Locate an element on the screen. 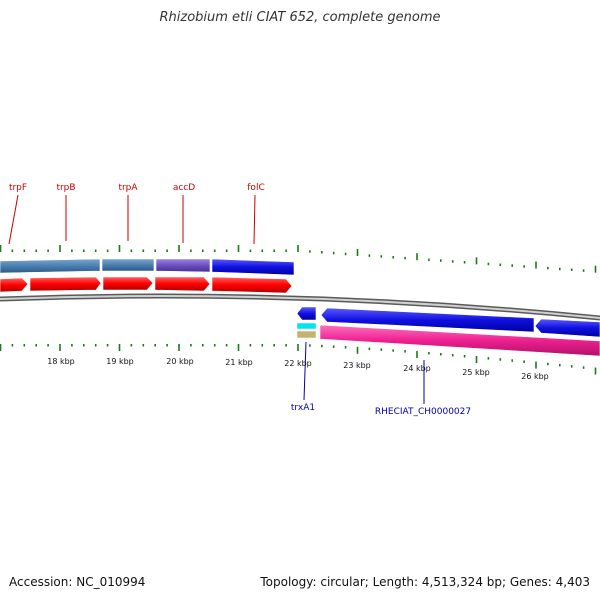 The width and height of the screenshot is (600, 600). genome-backbone is located at coordinates (300, 307).